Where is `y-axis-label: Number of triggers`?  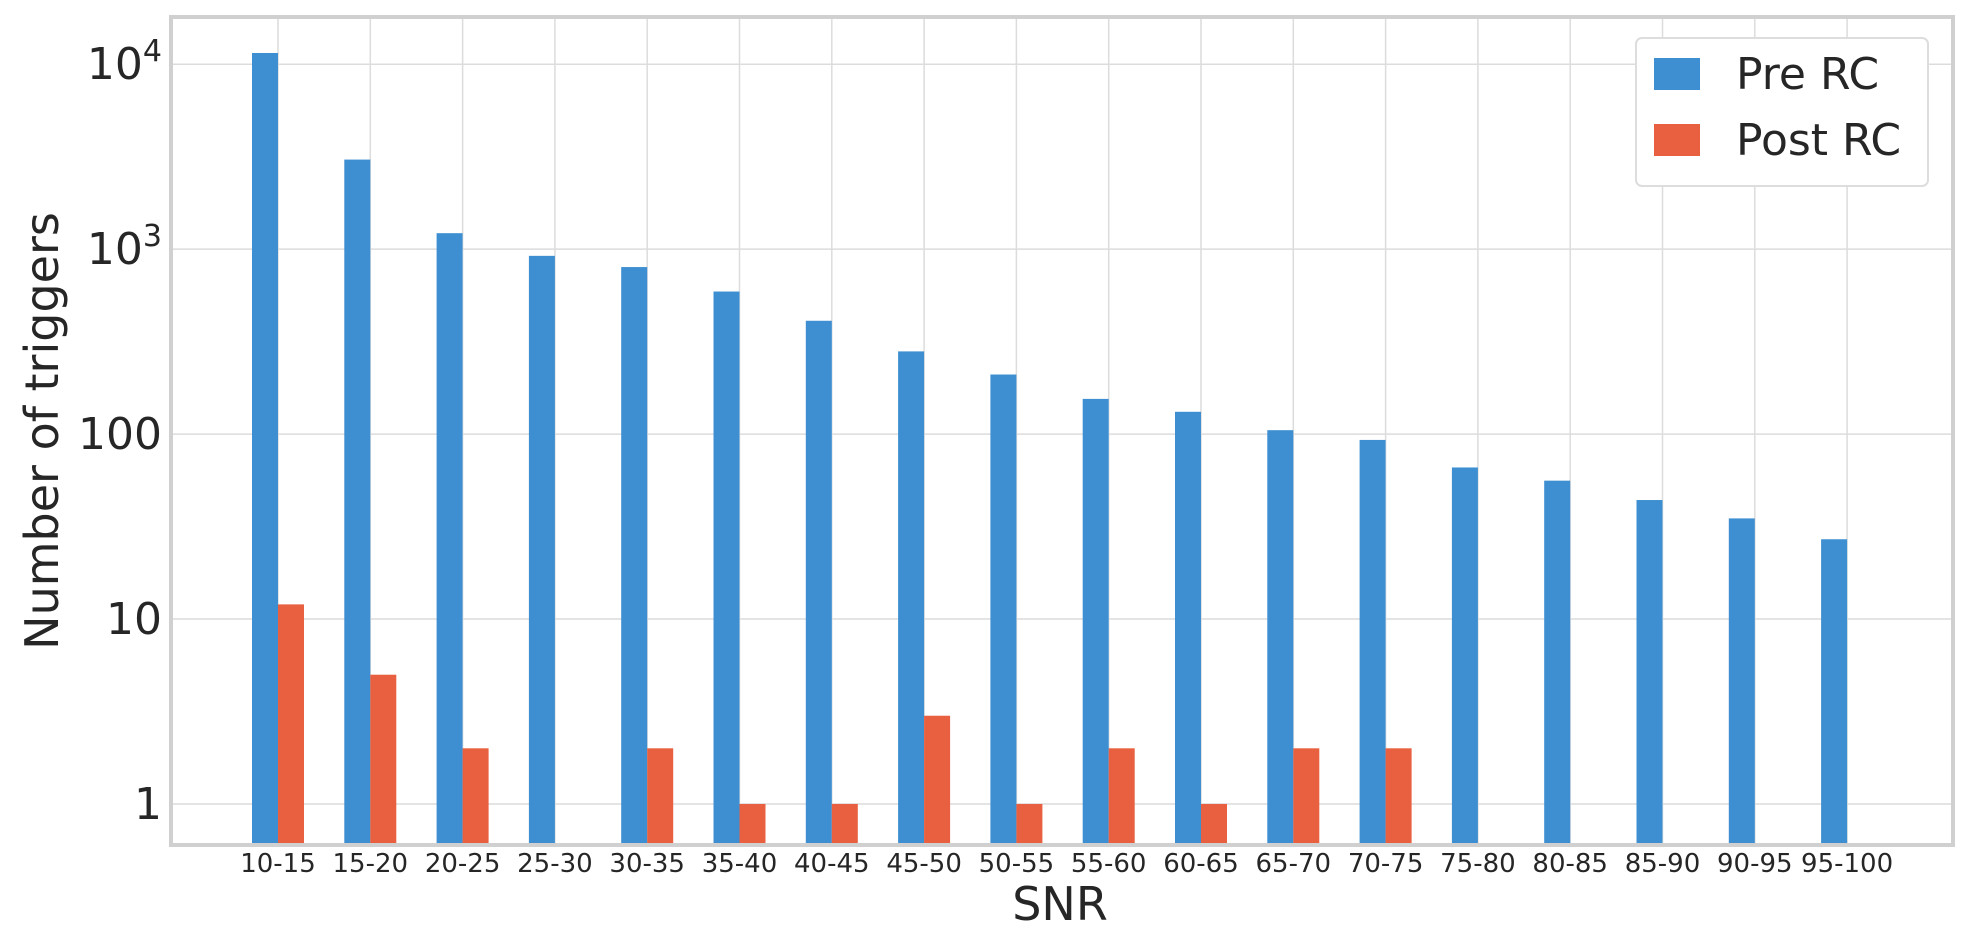 y-axis-label: Number of triggers is located at coordinates (42, 431).